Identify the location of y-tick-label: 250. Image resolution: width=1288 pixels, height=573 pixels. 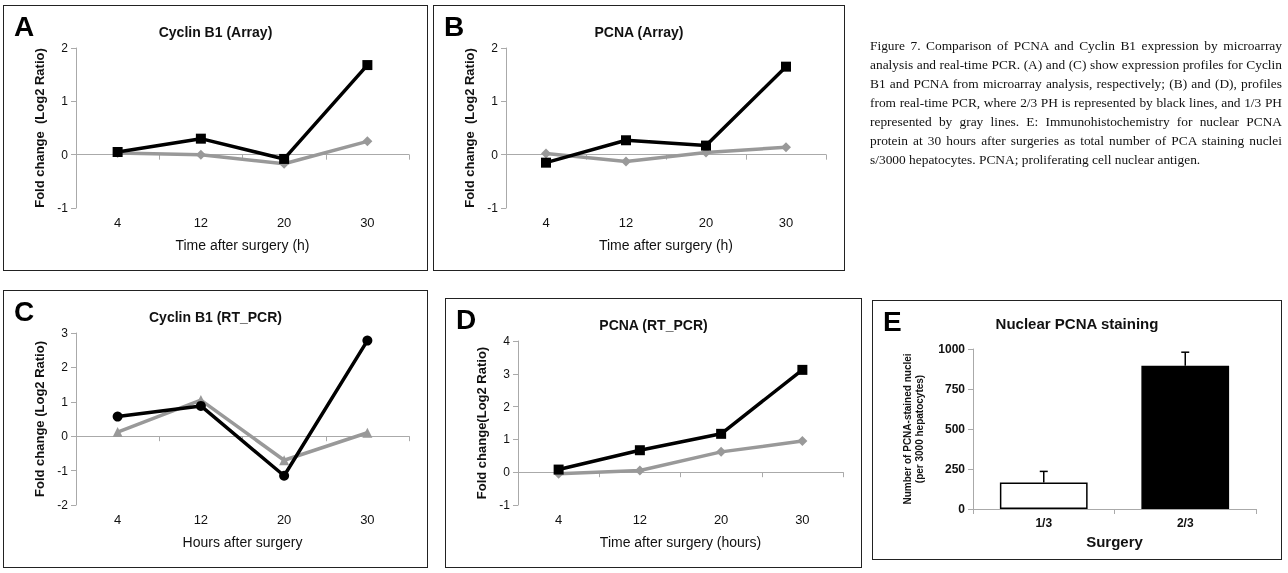
(955, 469).